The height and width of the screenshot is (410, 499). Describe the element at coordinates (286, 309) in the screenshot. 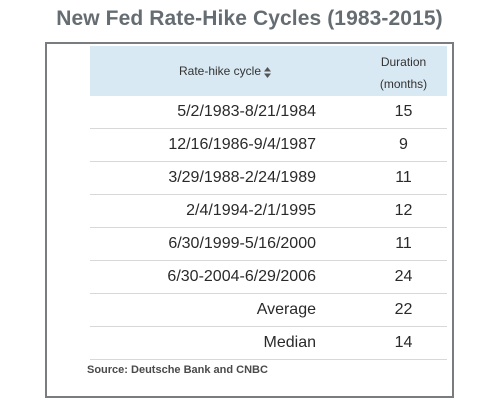

I see `cell-cycle: Average` at that location.